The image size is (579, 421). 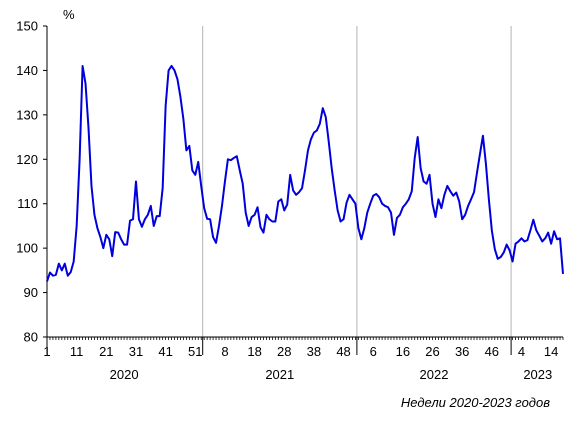 I want to click on x-tick-label: 21, so click(x=106, y=351).